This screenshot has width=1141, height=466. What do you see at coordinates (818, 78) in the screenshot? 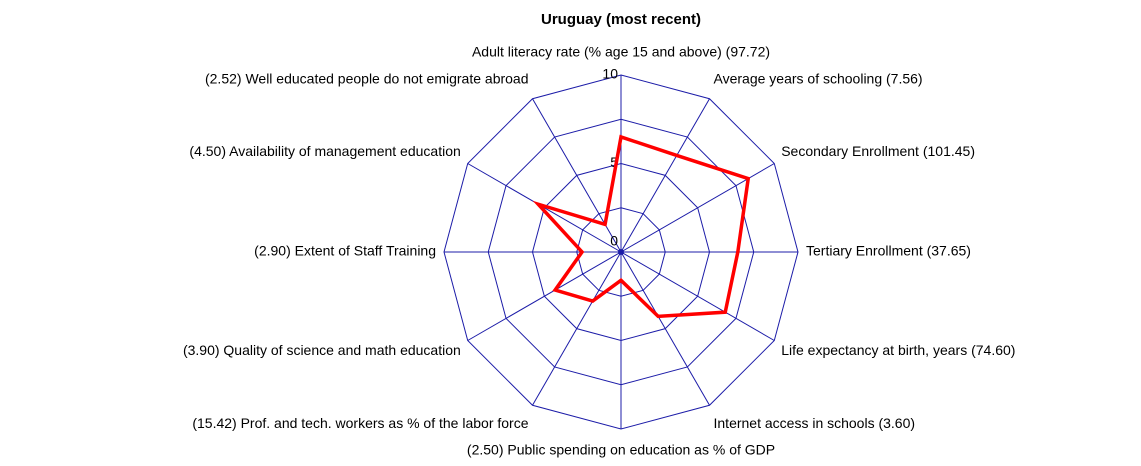
I see `axis-label: Average years of schooling (7.56)` at bounding box center [818, 78].